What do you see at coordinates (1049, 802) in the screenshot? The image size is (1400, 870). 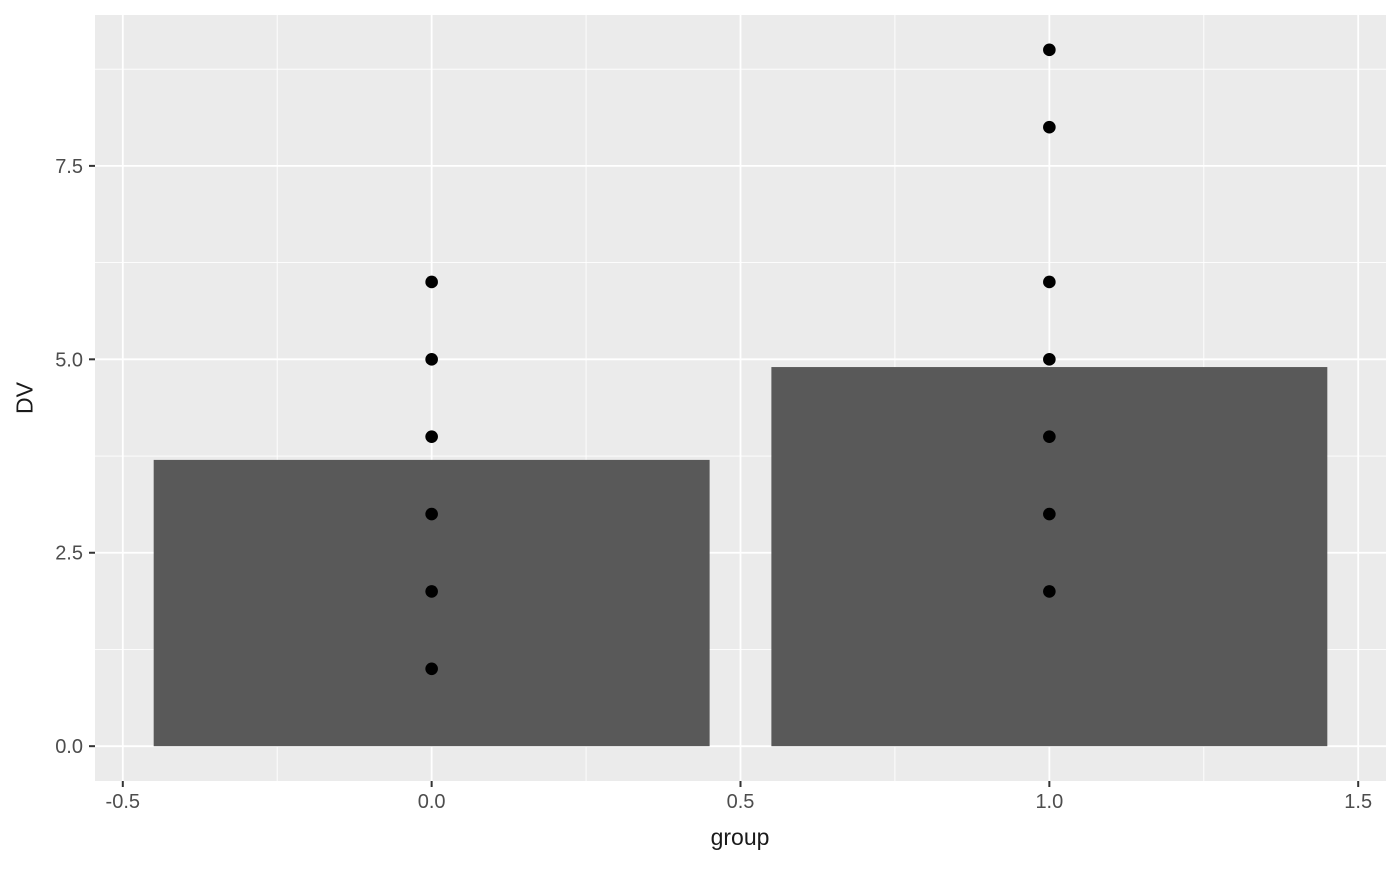 I see `x-tick-label: 1.0` at bounding box center [1049, 802].